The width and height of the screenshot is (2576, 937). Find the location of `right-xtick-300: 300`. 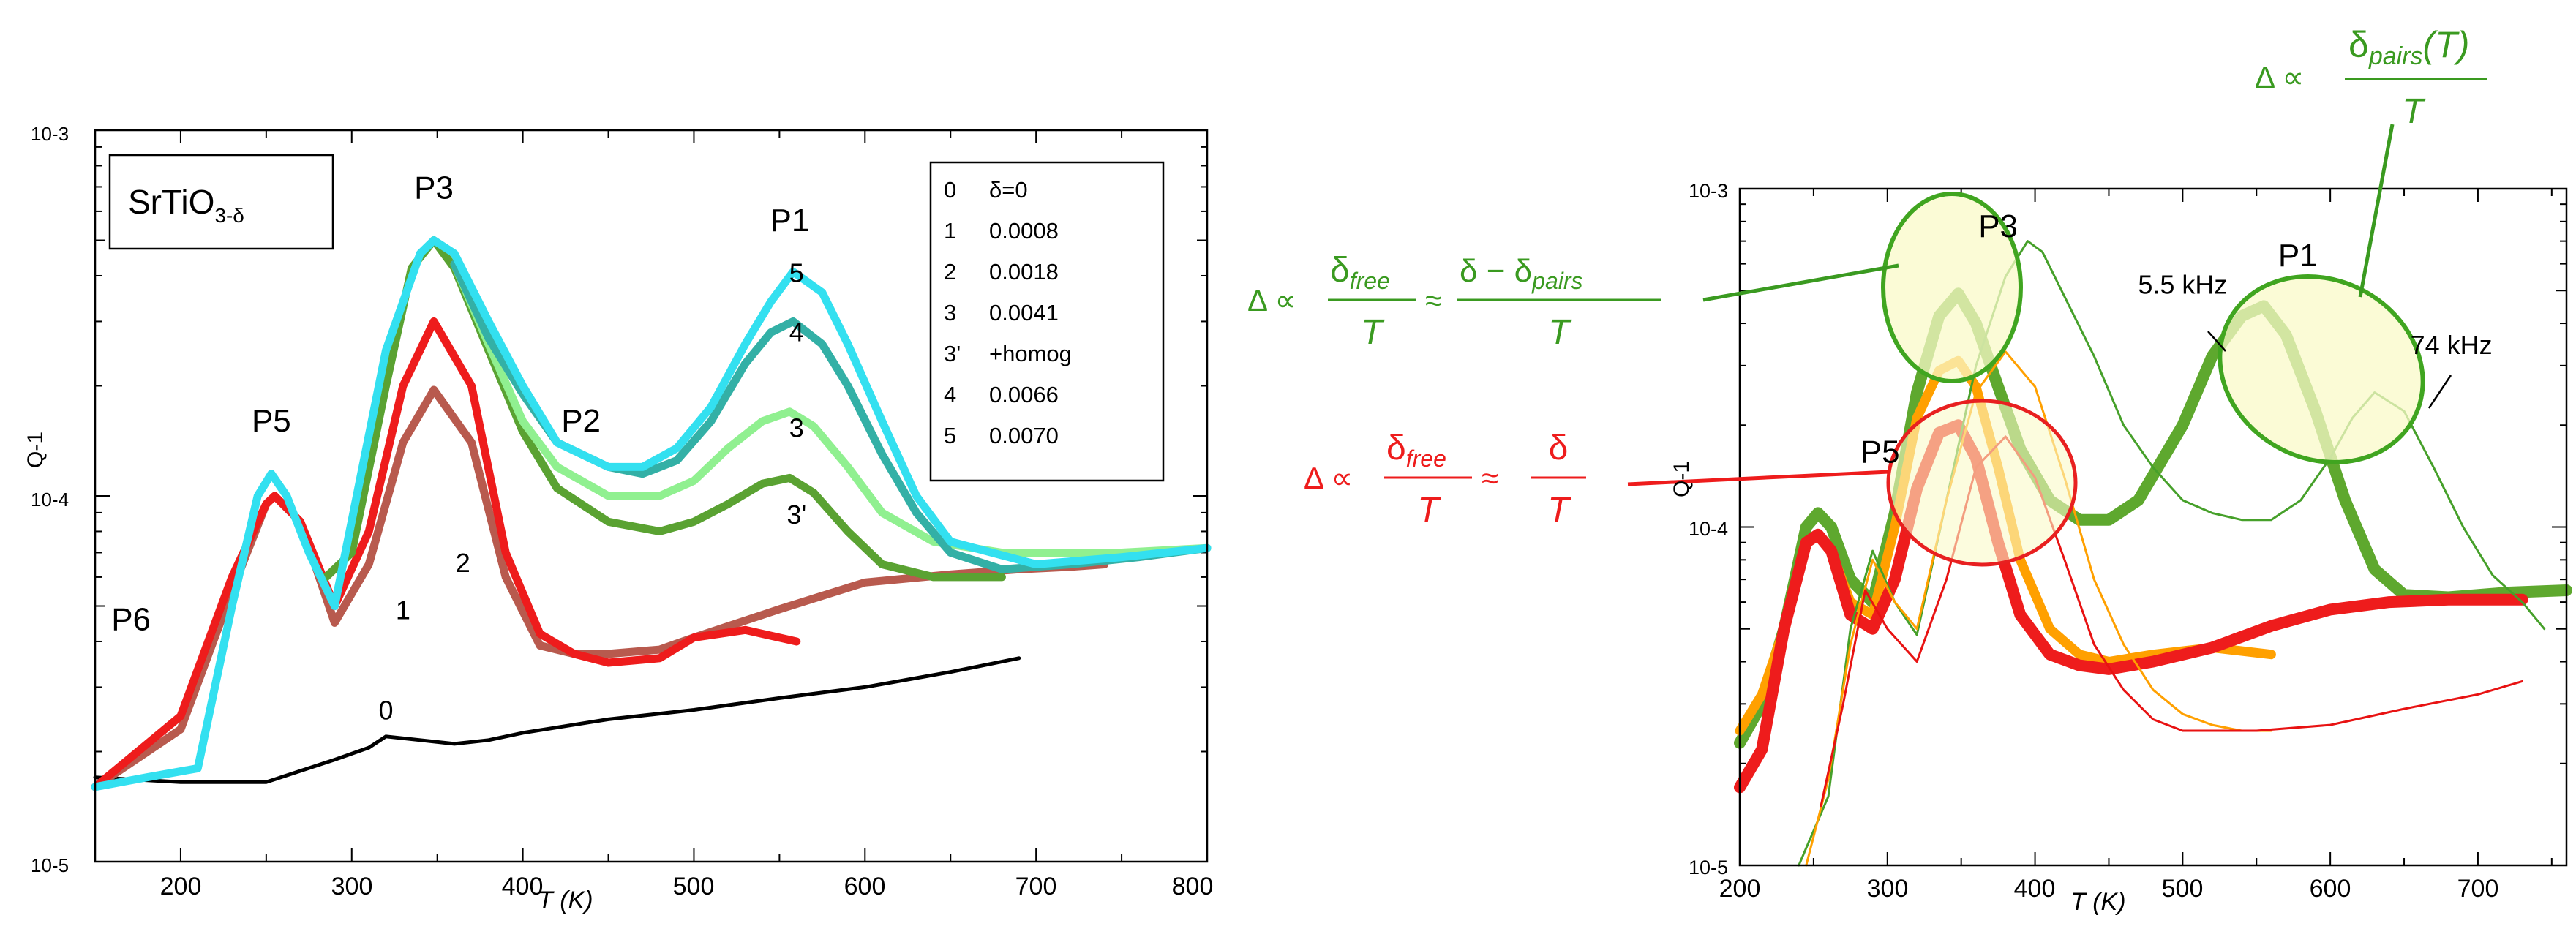

right-xtick-300: 300 is located at coordinates (1888, 889).